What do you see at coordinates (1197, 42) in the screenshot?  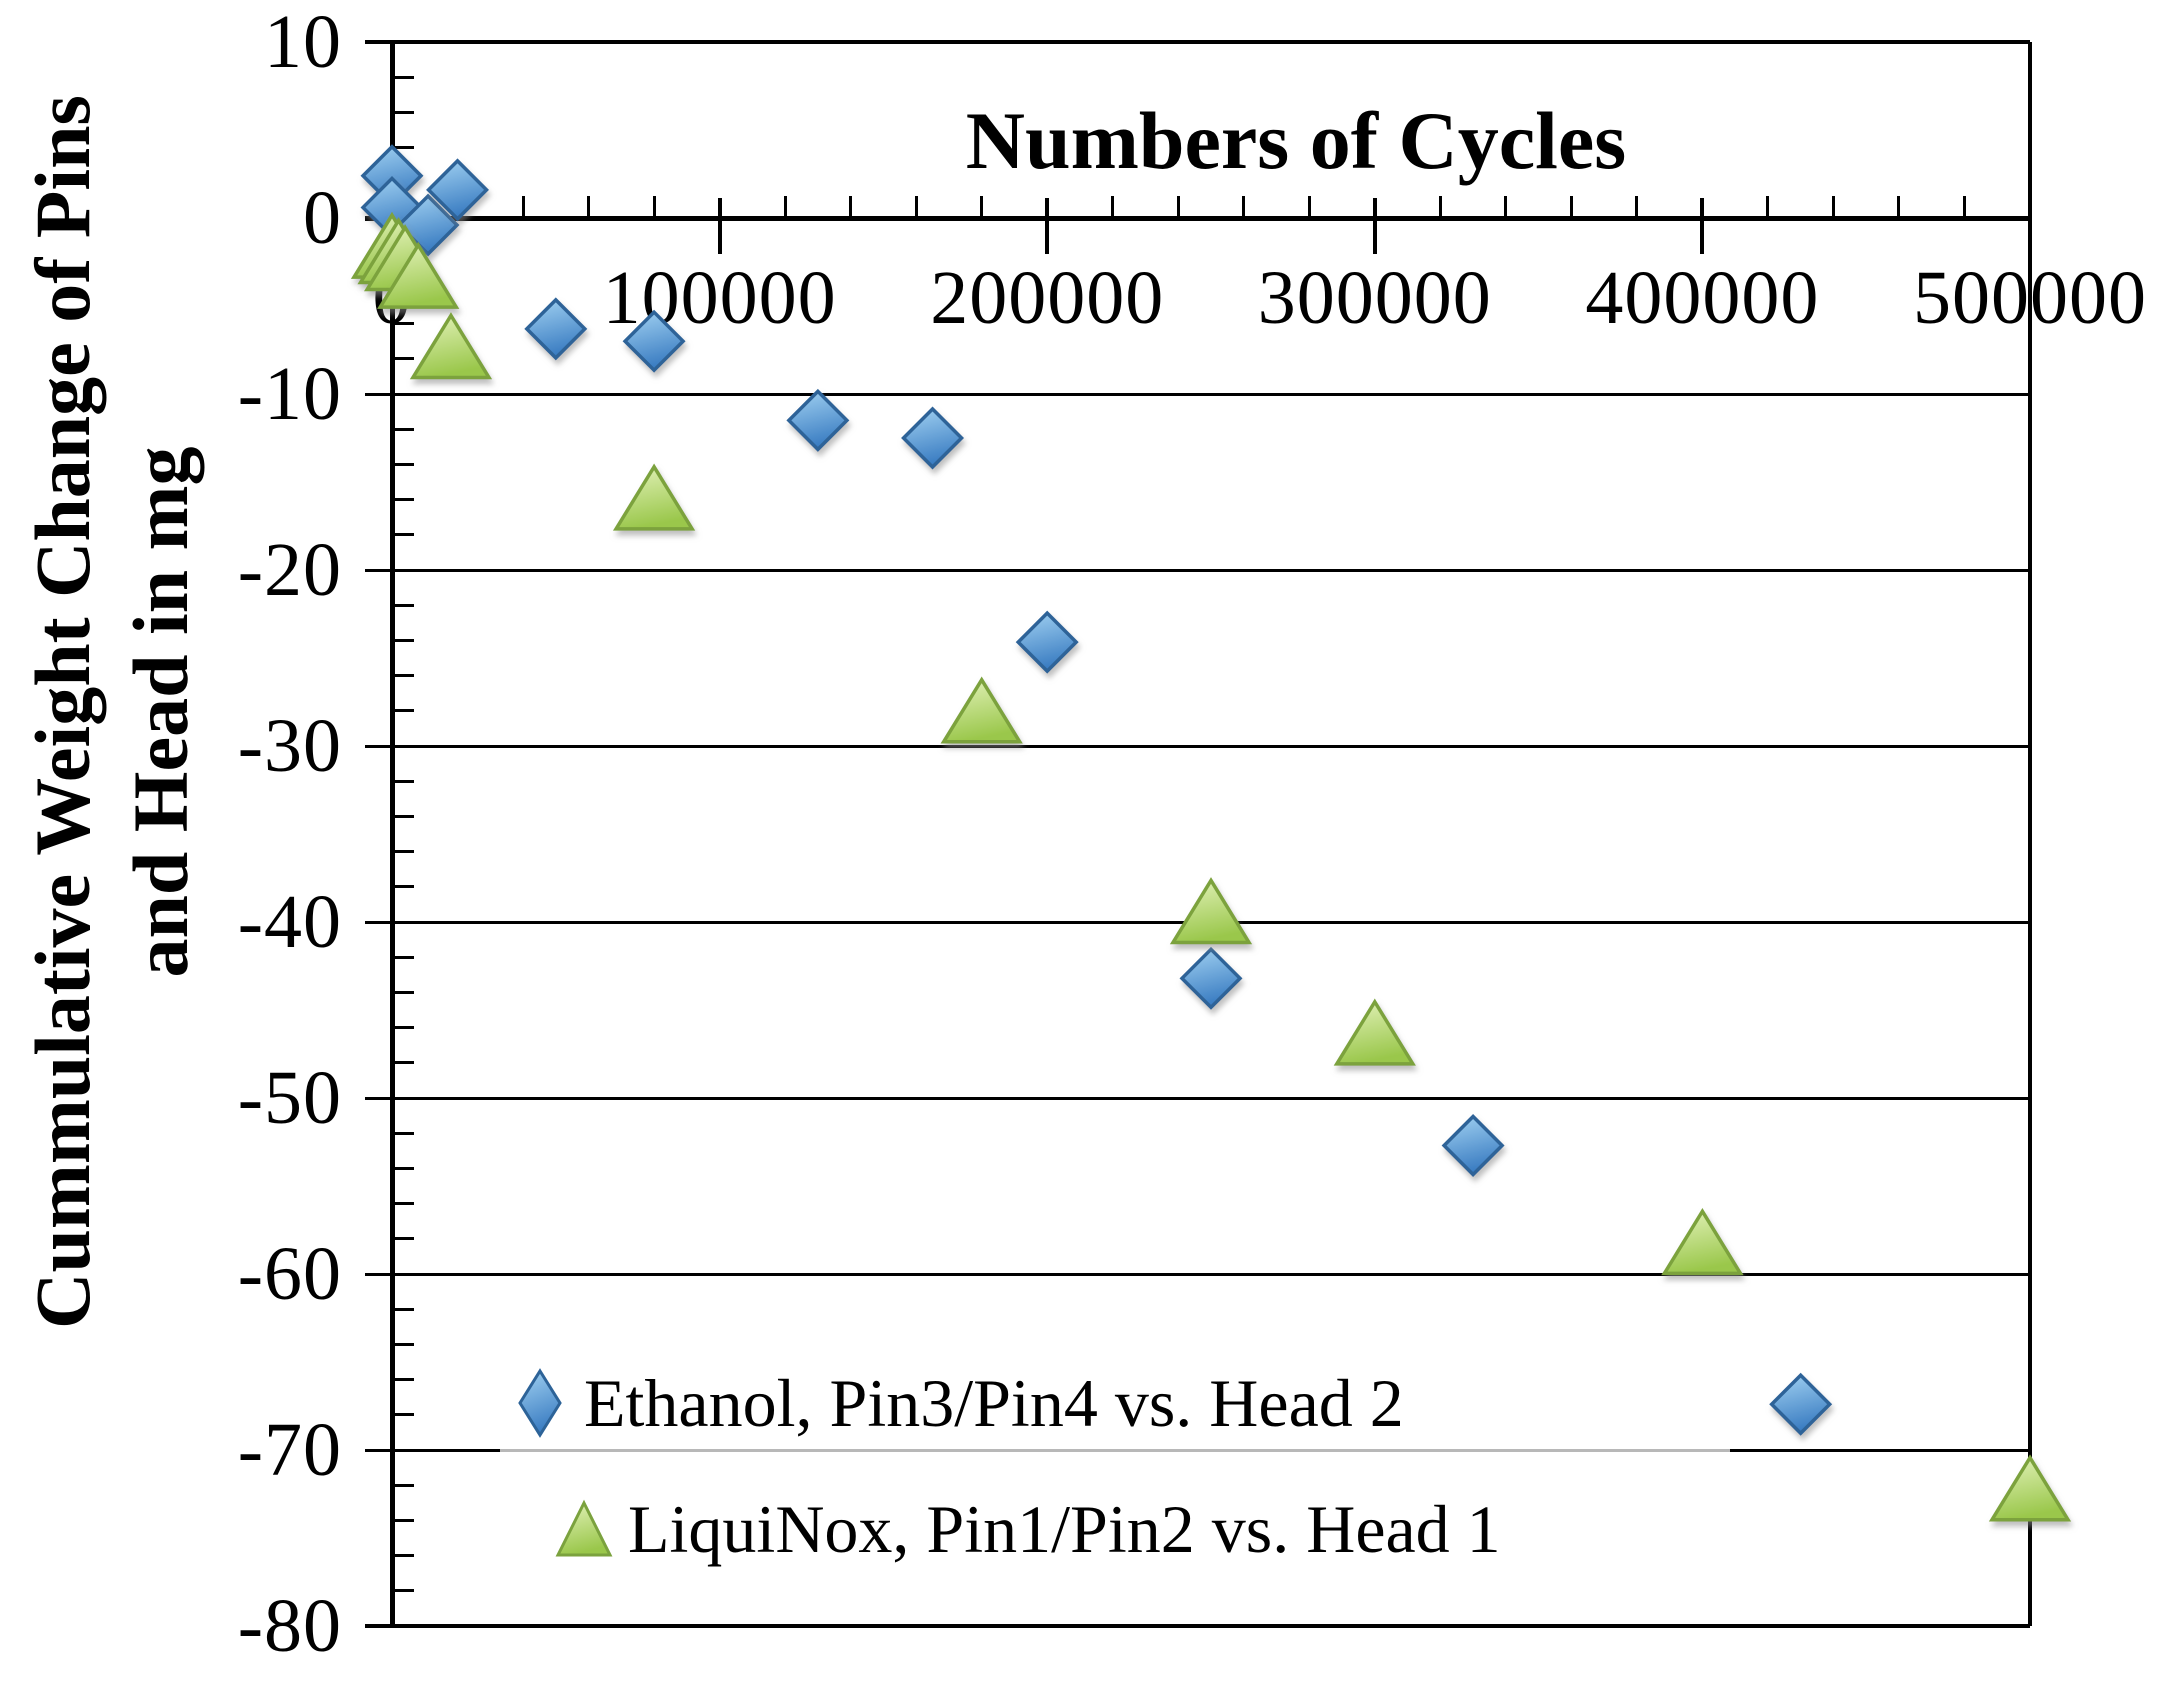 I see `plot-top-border` at bounding box center [1197, 42].